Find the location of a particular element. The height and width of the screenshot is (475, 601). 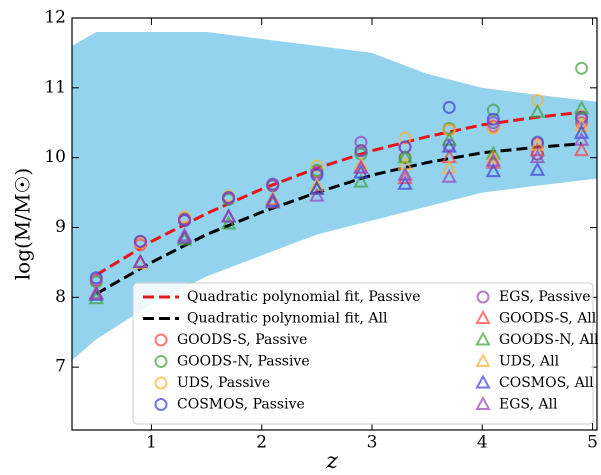

legend-label: COSMOS, Passive is located at coordinates (241, 405).